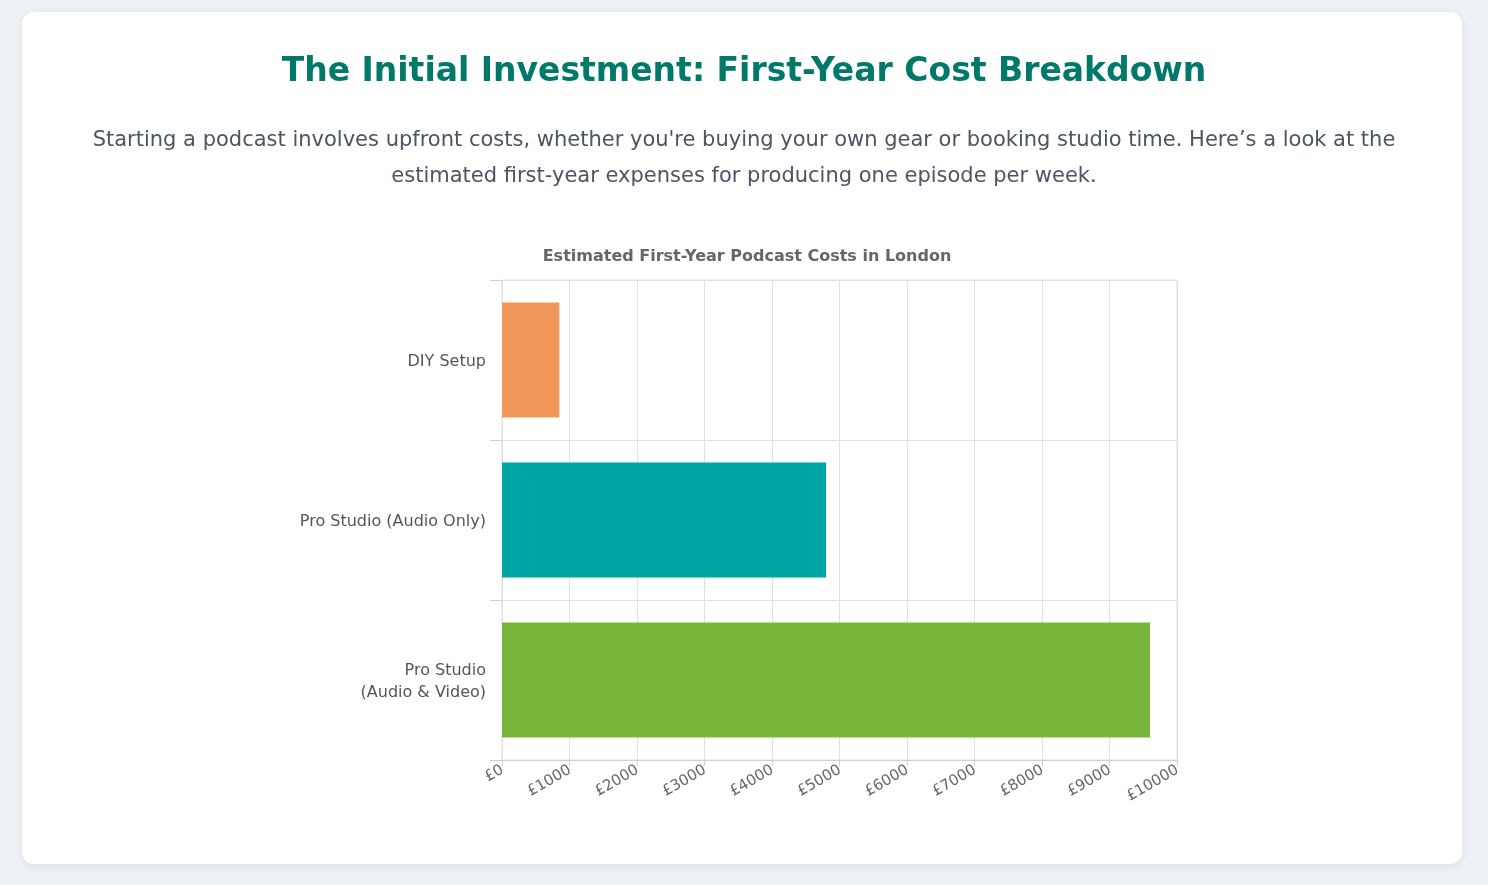  Describe the element at coordinates (744, 157) in the screenshot. I see `chart-subtitle: Starting a podcast involves upfront costs, whether you're buying your own gear or booking studio time. Here’s a look at the estimated first-year expenses for producing one episode per week.` at that location.